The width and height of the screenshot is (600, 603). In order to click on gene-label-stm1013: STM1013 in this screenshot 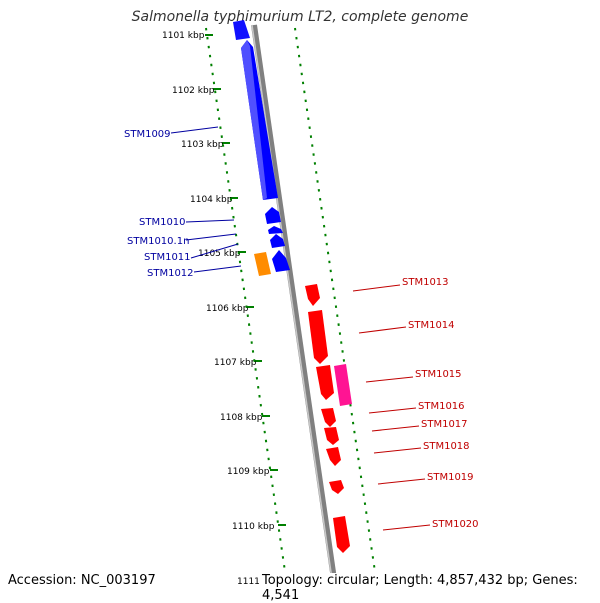, I will do `click(425, 282)`.